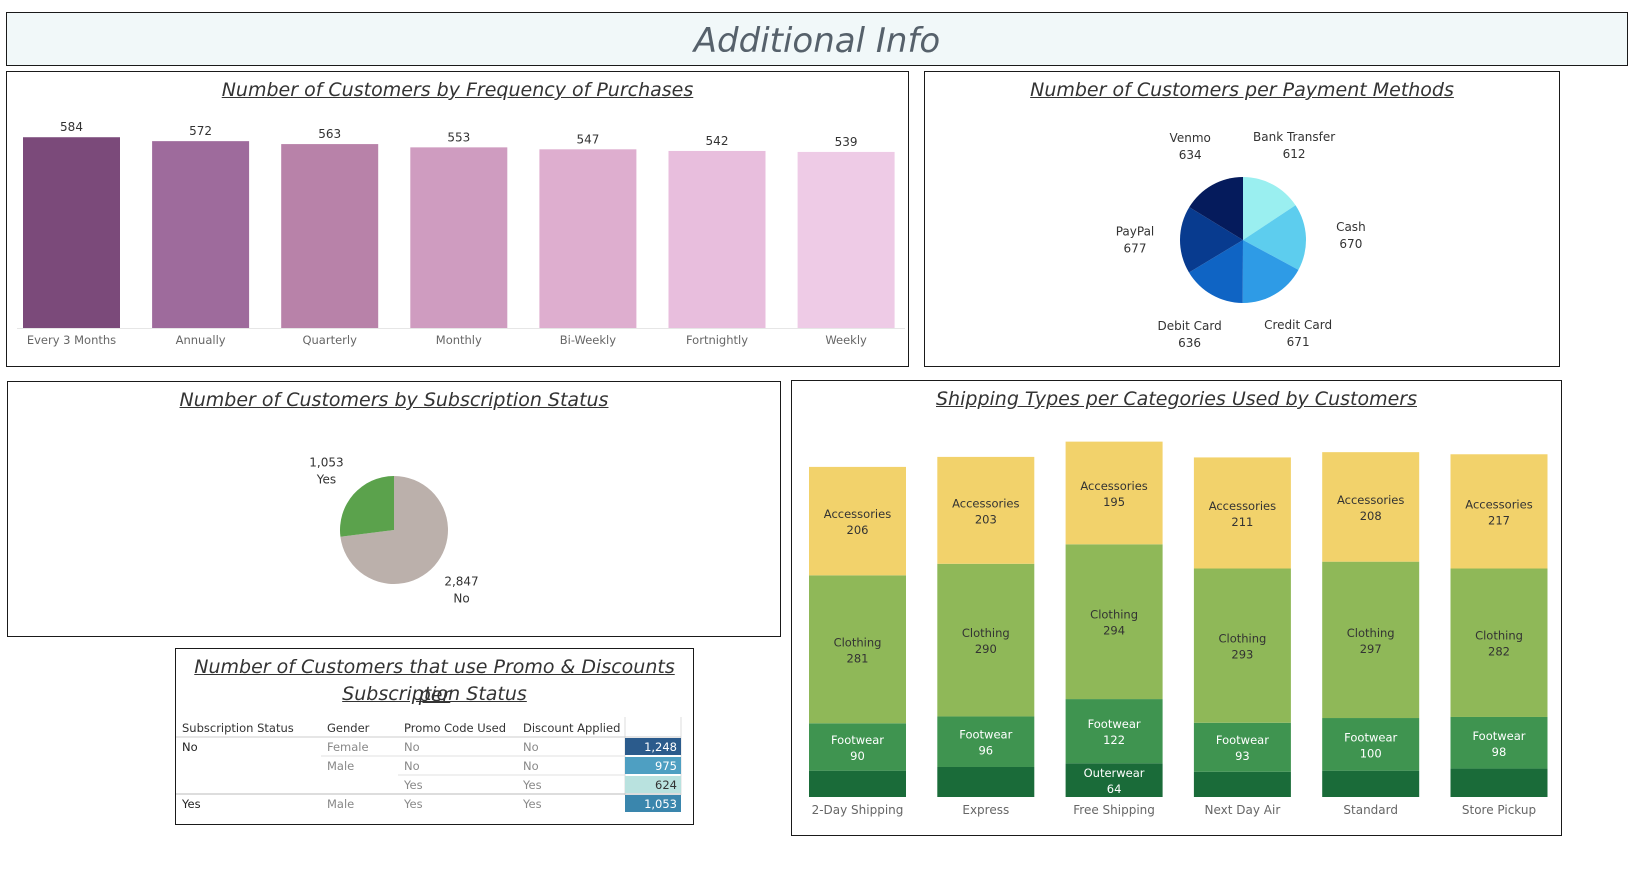 The image size is (1637, 883). What do you see at coordinates (1499, 652) in the screenshot?
I see `segment-value-label: 282` at bounding box center [1499, 652].